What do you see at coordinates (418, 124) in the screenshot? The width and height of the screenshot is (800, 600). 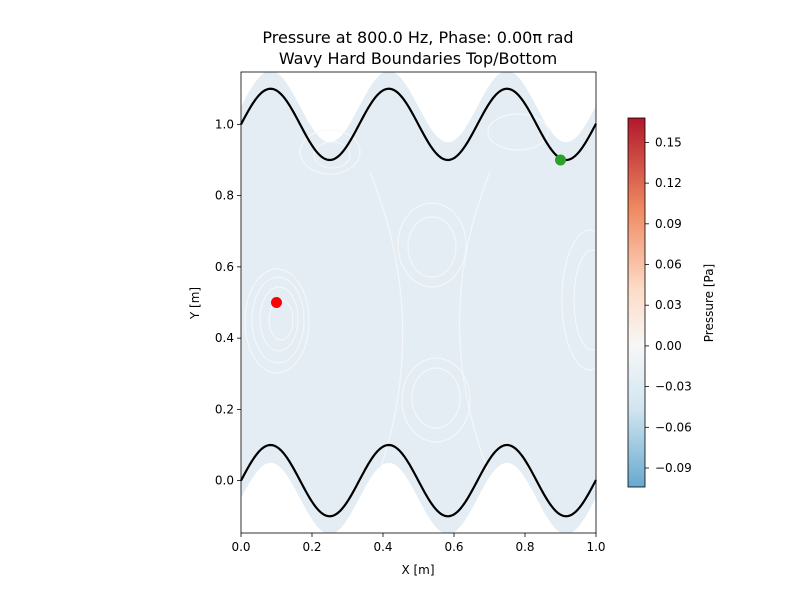 I see `top-wavy-boundary` at bounding box center [418, 124].